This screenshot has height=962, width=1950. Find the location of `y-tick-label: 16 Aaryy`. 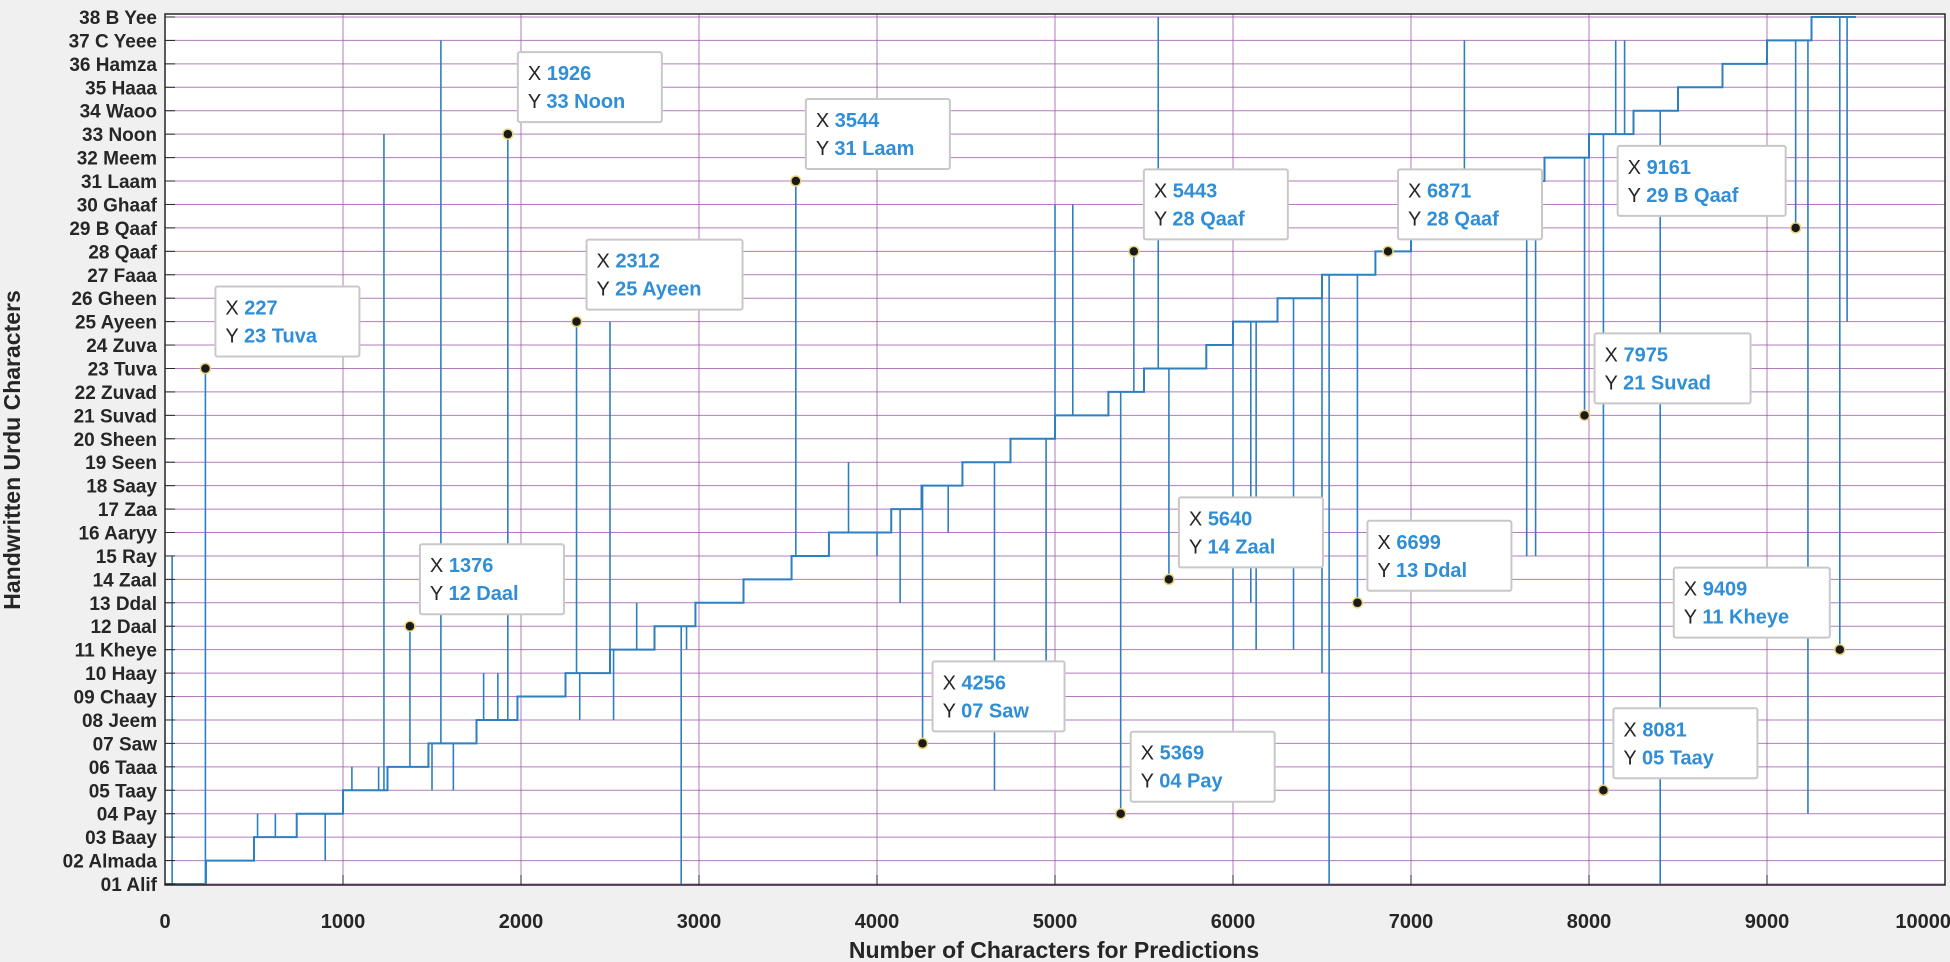

y-tick-label: 16 Aaryy is located at coordinates (117, 534).